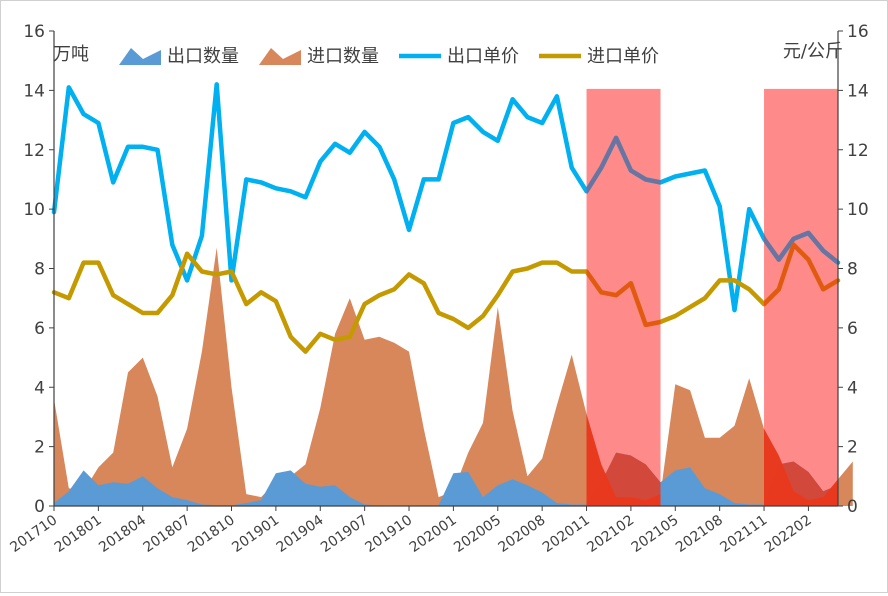  I want to click on legend-label: 出口数量, so click(203, 56).